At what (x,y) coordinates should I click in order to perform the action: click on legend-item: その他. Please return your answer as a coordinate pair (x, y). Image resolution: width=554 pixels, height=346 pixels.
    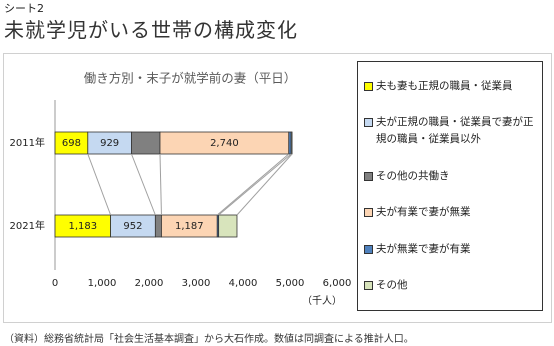
    Looking at the image, I should click on (450, 285).